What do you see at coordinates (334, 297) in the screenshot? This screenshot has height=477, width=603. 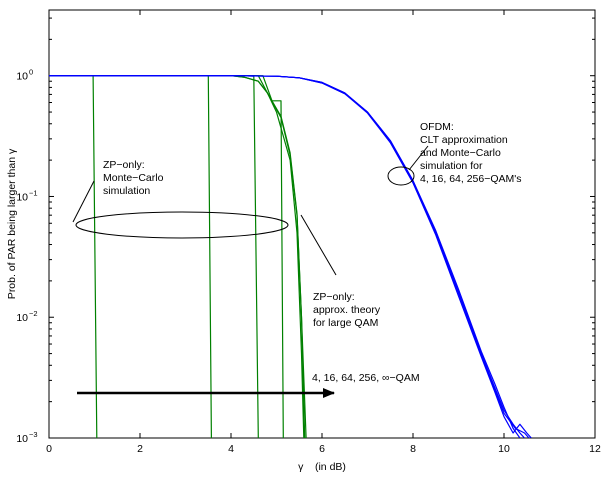 I see `zp-theory-annotation-line: ZP−only:` at bounding box center [334, 297].